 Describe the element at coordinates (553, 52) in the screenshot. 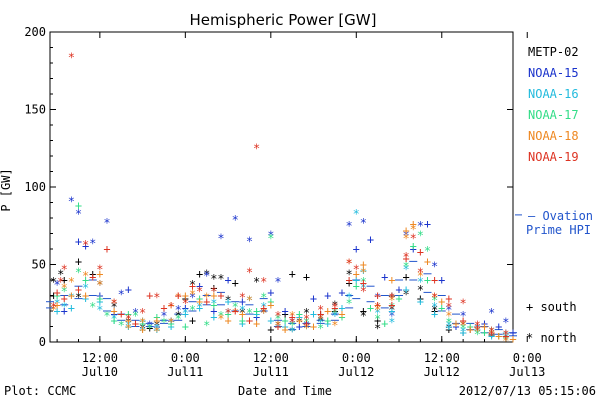

I see `legend-entry: METP-02` at that location.